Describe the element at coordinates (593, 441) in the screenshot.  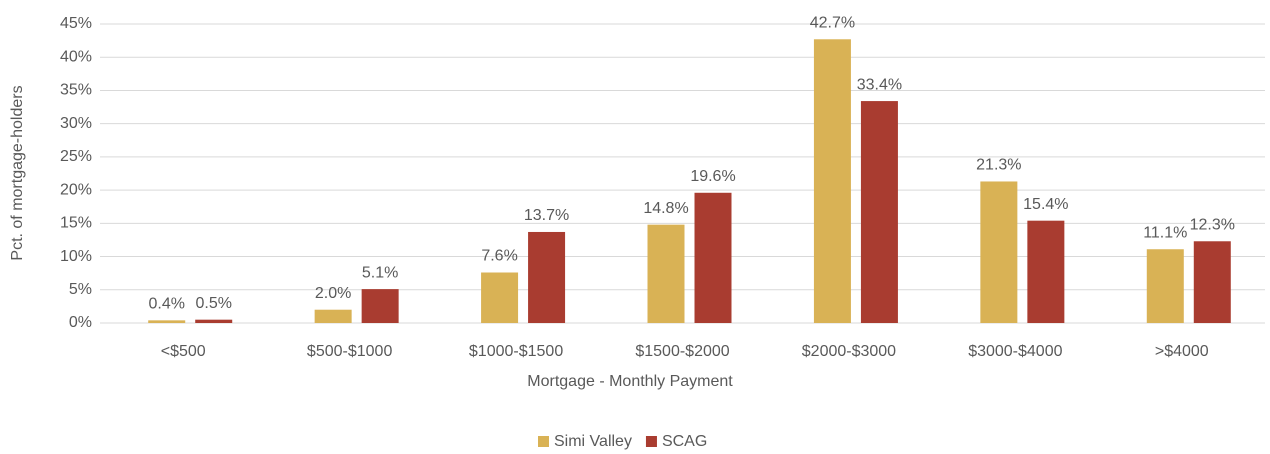
I see `legend-label: Simi Valley` at that location.